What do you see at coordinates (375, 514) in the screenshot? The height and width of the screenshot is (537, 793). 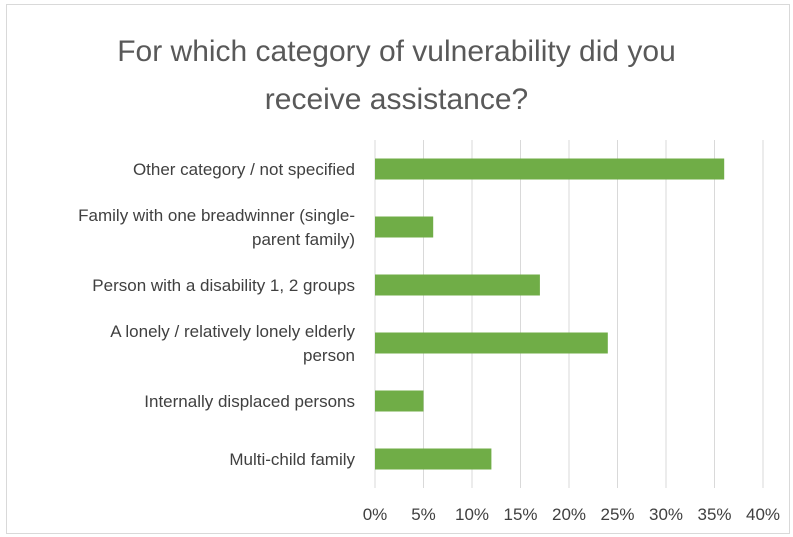 I see `x-tick-label: 0%` at bounding box center [375, 514].